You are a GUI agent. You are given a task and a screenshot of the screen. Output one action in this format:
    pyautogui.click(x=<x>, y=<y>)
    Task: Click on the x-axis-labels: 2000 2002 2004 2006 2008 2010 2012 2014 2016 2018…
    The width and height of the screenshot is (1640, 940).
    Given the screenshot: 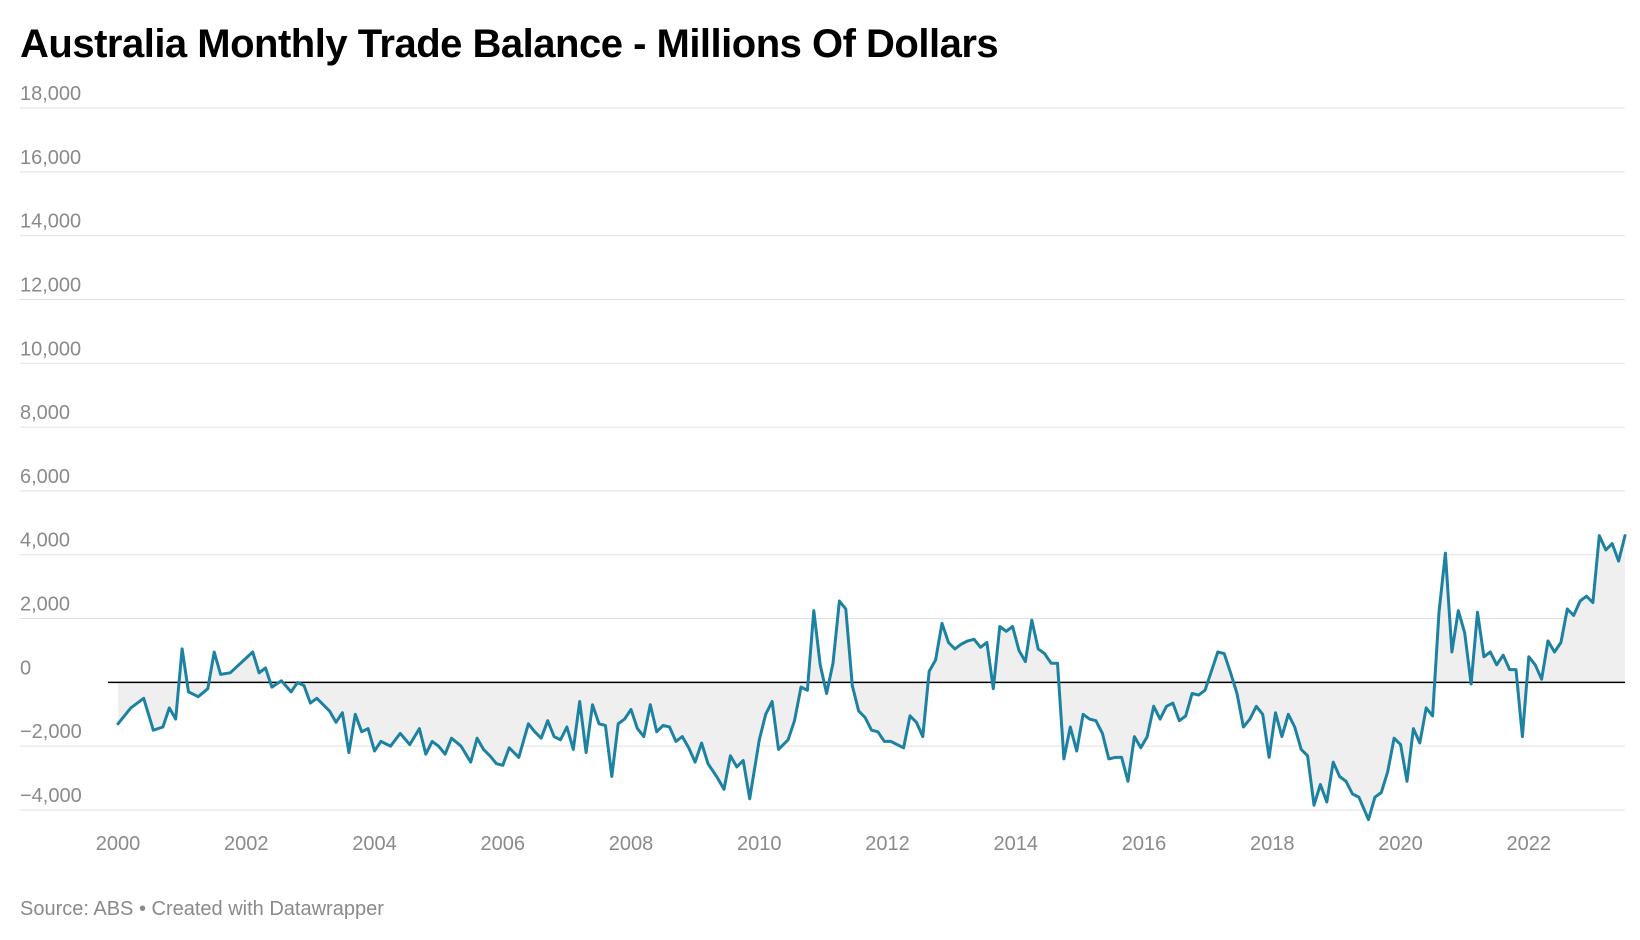 What is the action you would take?
    pyautogui.click(x=823, y=844)
    